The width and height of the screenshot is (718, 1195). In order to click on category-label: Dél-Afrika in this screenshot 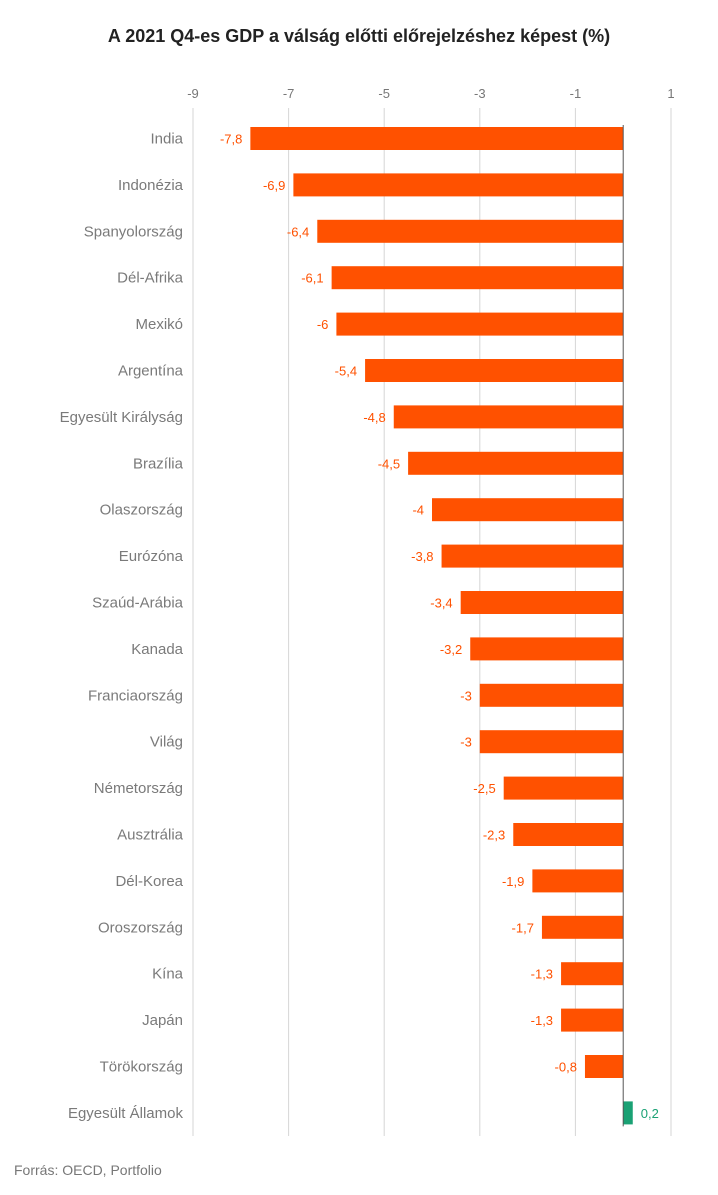, I will do `click(150, 278)`.